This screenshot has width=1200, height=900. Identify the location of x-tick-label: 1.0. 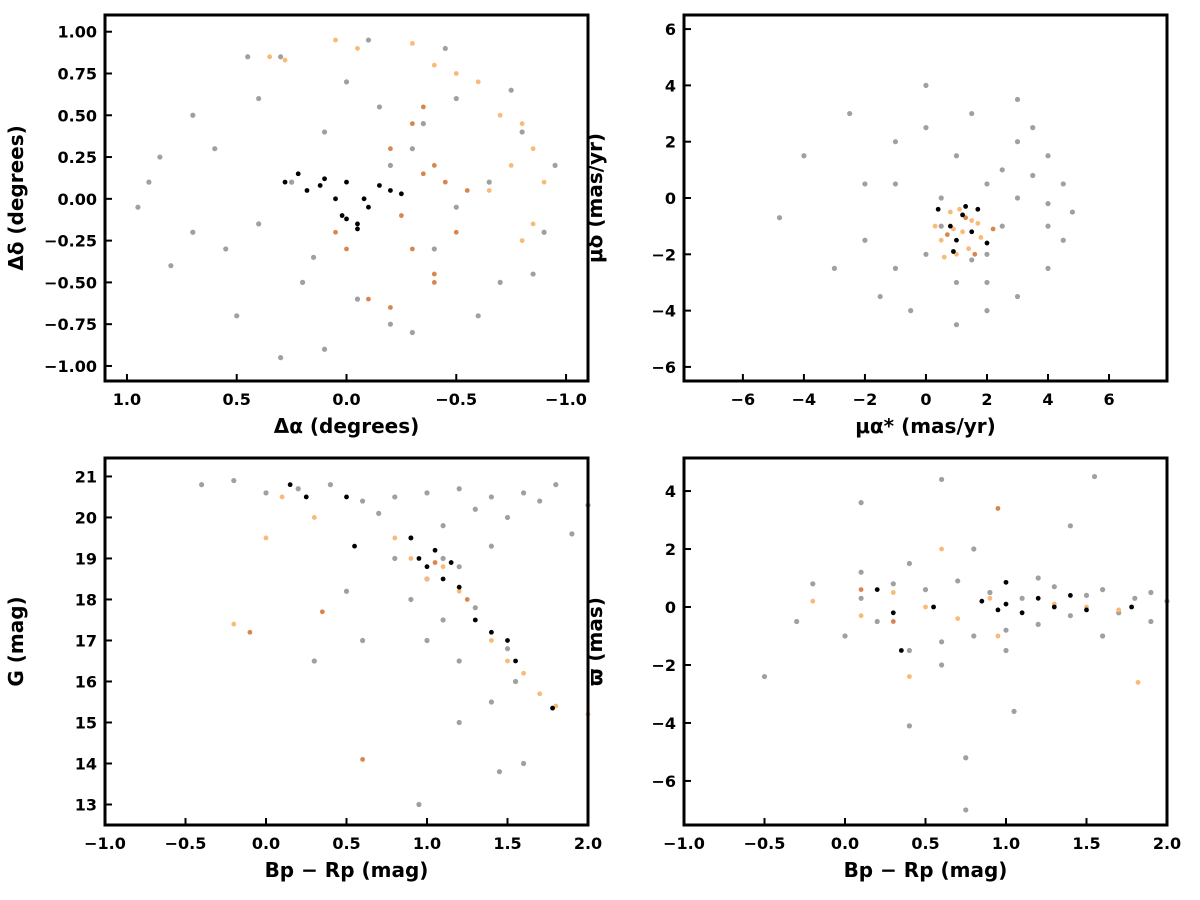
(427, 843).